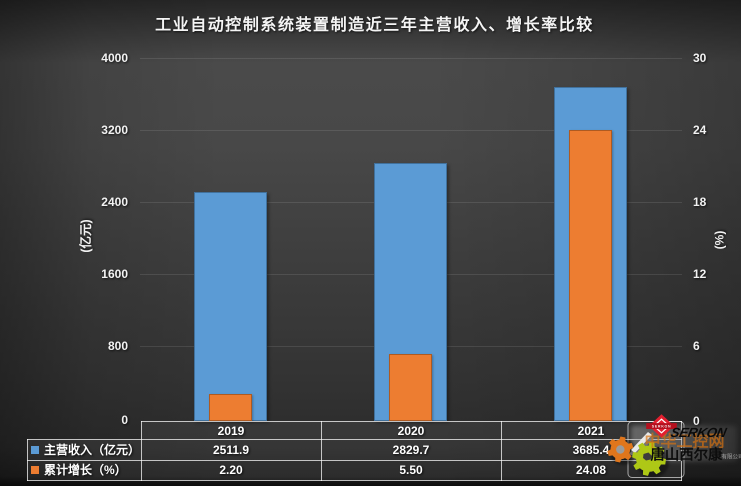 Image resolution: width=741 pixels, height=486 pixels. I want to click on svg-text: 中华工控网, so click(685, 441).